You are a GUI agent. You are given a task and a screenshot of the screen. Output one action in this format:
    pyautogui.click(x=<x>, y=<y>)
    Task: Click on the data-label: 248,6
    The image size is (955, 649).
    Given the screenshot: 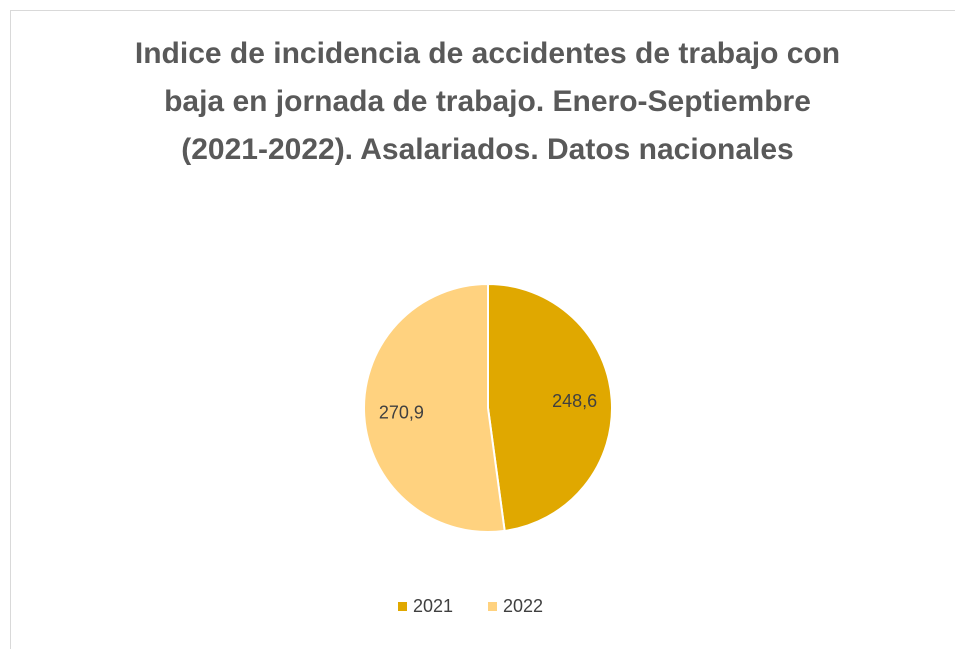 What is the action you would take?
    pyautogui.click(x=574, y=401)
    